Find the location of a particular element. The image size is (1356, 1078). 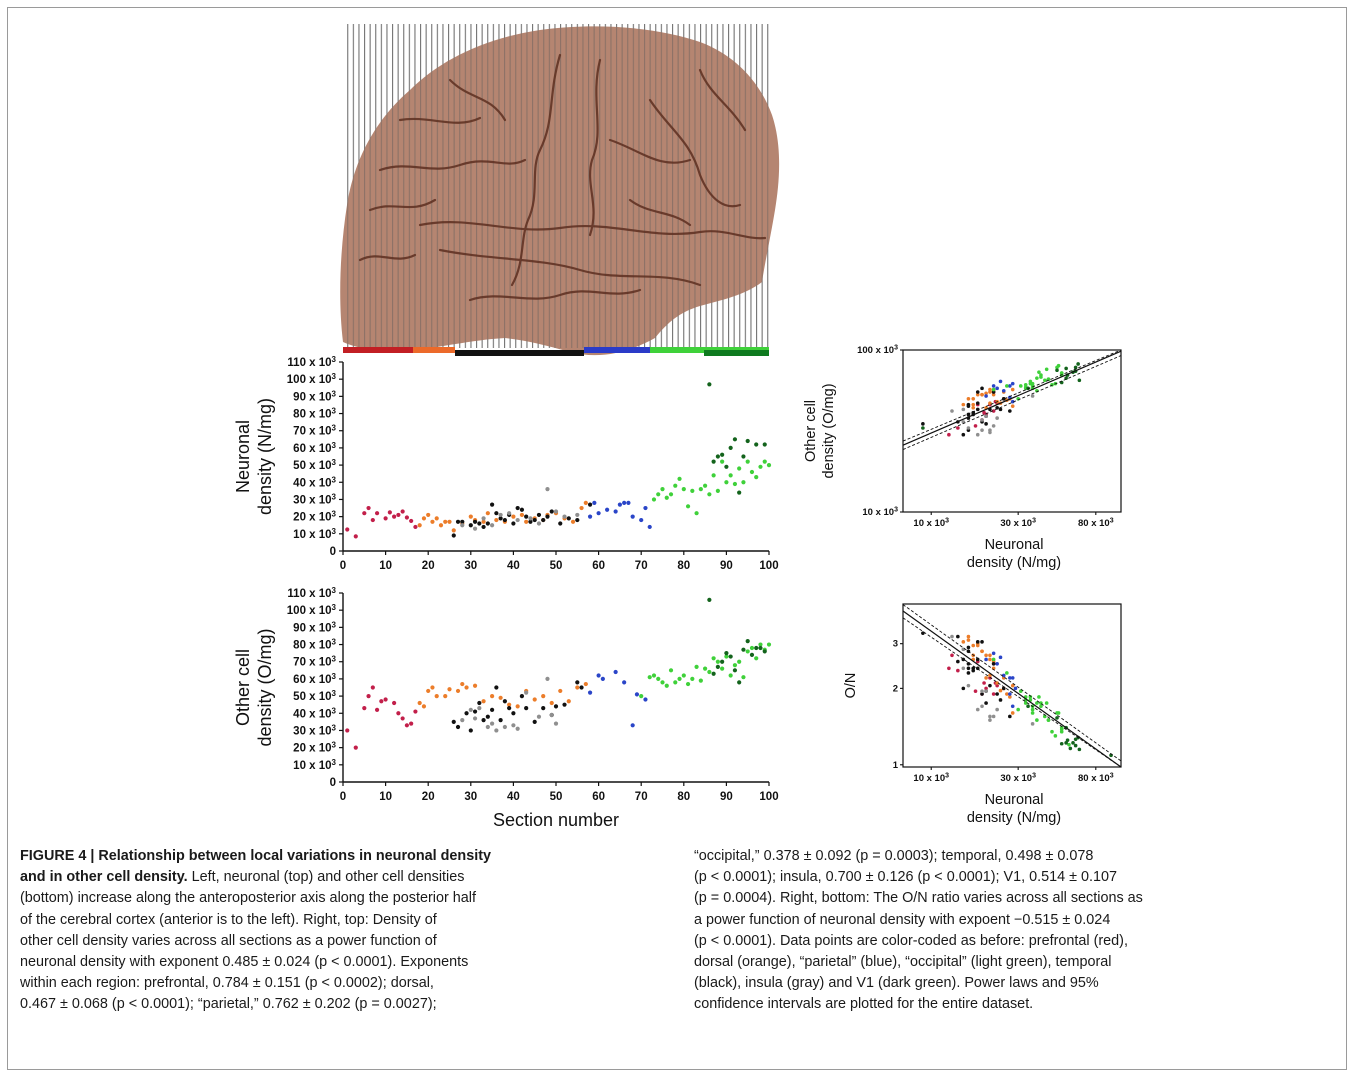

y-tick-label: 40 x 103 is located at coordinates (314, 482).